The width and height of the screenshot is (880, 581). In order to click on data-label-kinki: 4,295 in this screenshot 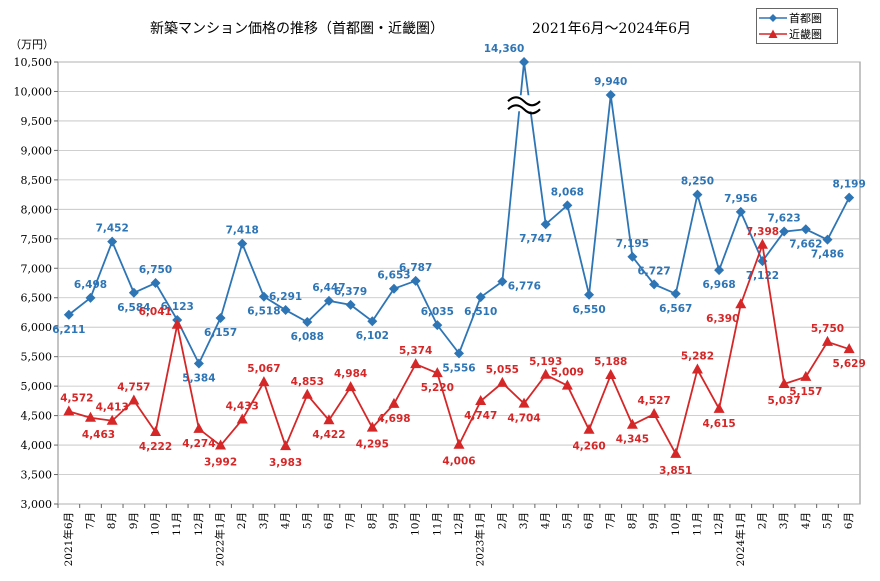, I will do `click(372, 445)`.